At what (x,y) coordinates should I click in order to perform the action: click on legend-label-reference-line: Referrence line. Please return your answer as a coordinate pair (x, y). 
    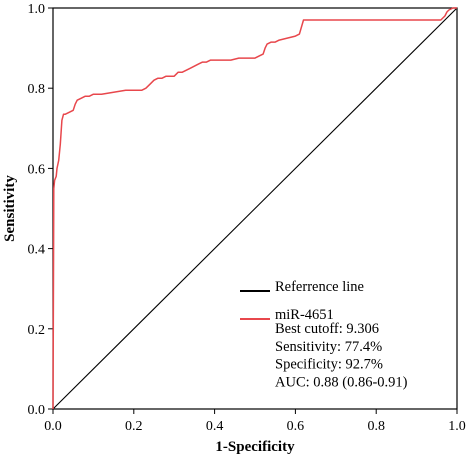
    Looking at the image, I should click on (319, 287).